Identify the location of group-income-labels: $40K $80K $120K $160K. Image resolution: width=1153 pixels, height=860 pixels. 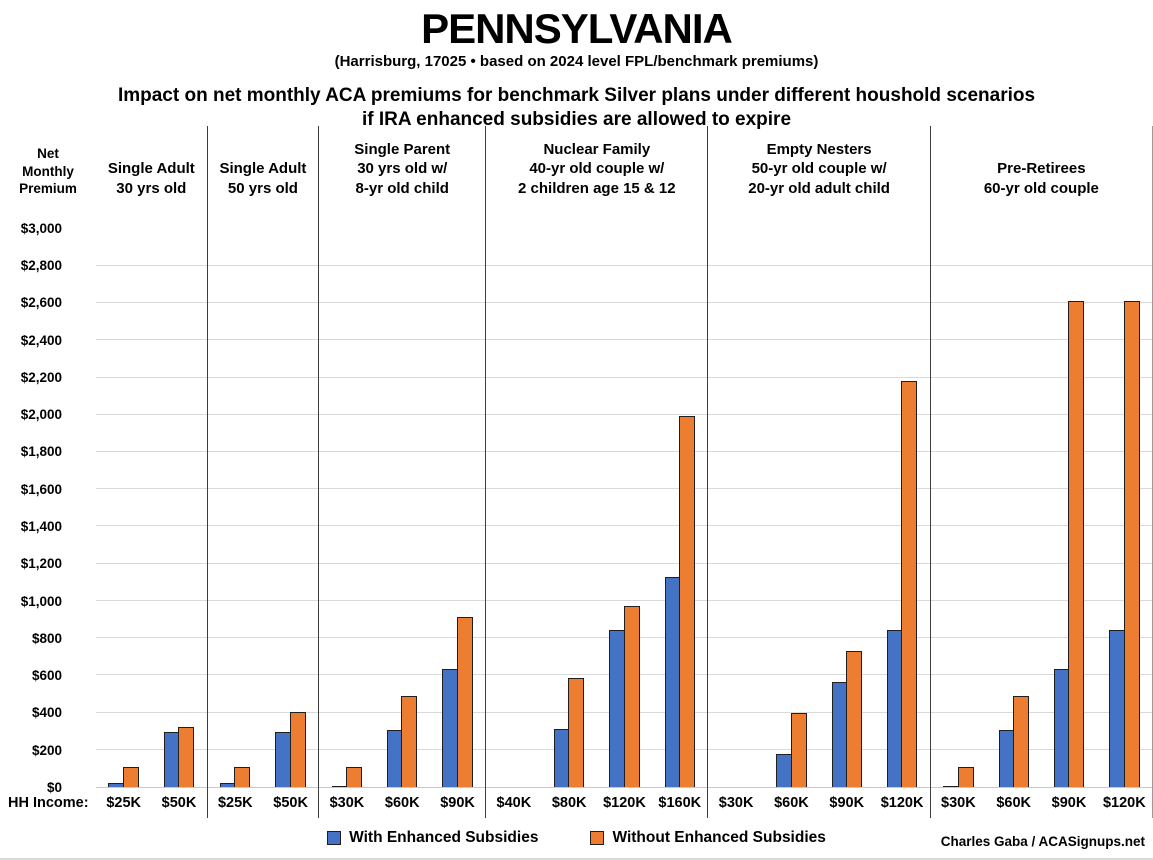
(596, 803).